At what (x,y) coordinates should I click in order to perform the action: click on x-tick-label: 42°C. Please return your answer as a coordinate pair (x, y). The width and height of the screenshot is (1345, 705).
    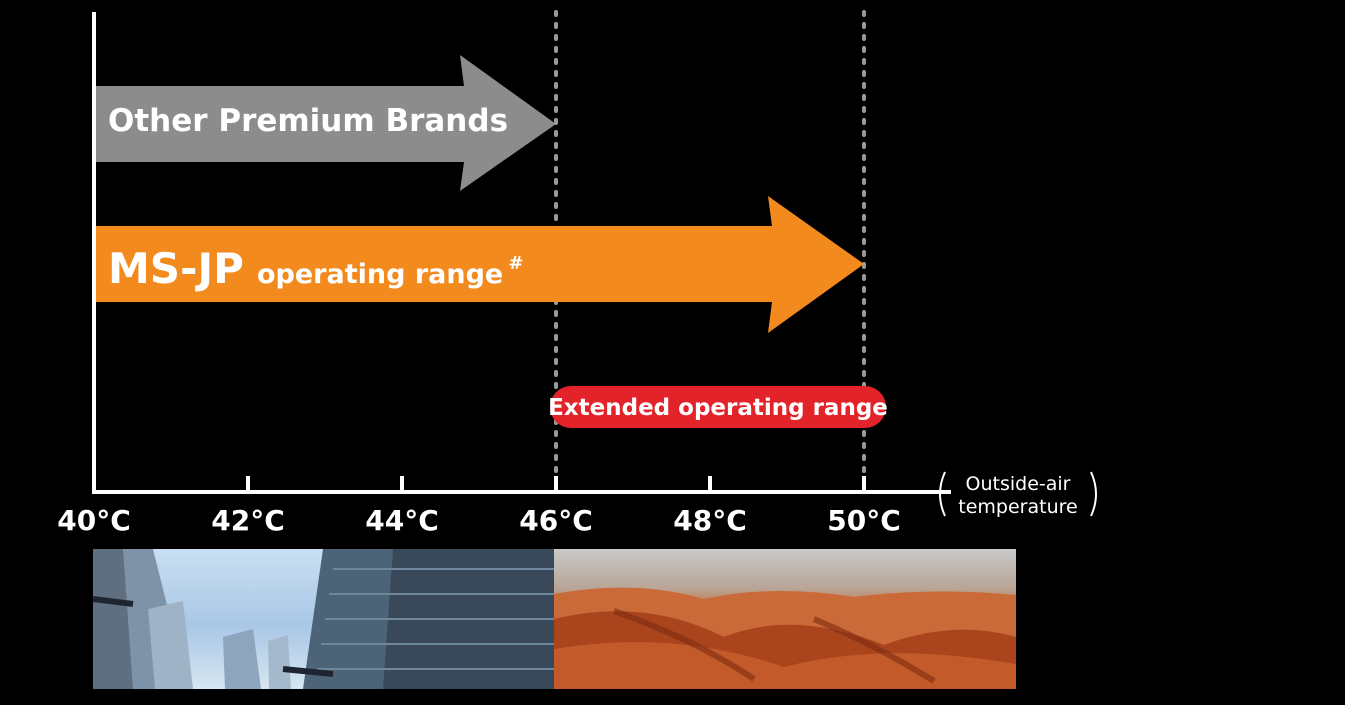
    Looking at the image, I should click on (248, 520).